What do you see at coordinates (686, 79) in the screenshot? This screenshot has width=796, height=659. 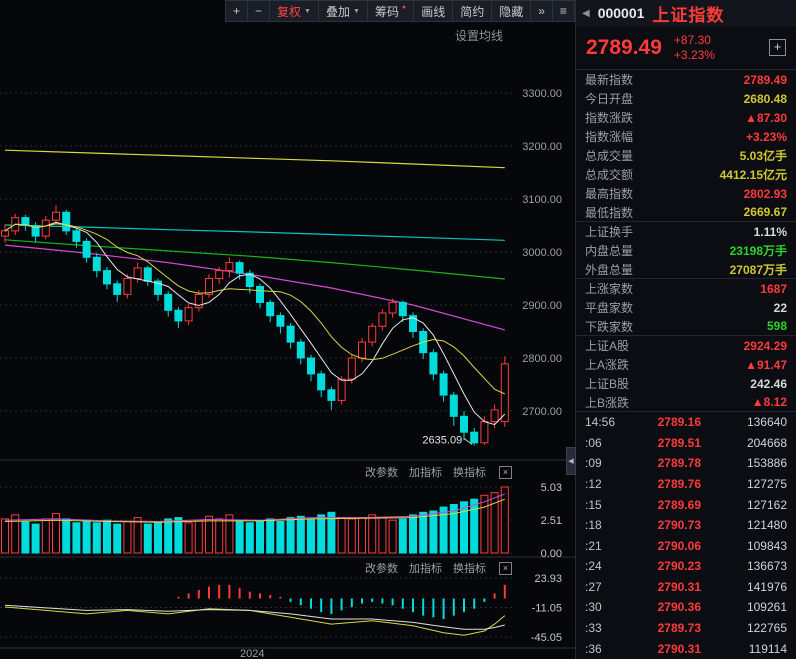 I see `quote-row: 最新指数 2789.49` at bounding box center [686, 79].